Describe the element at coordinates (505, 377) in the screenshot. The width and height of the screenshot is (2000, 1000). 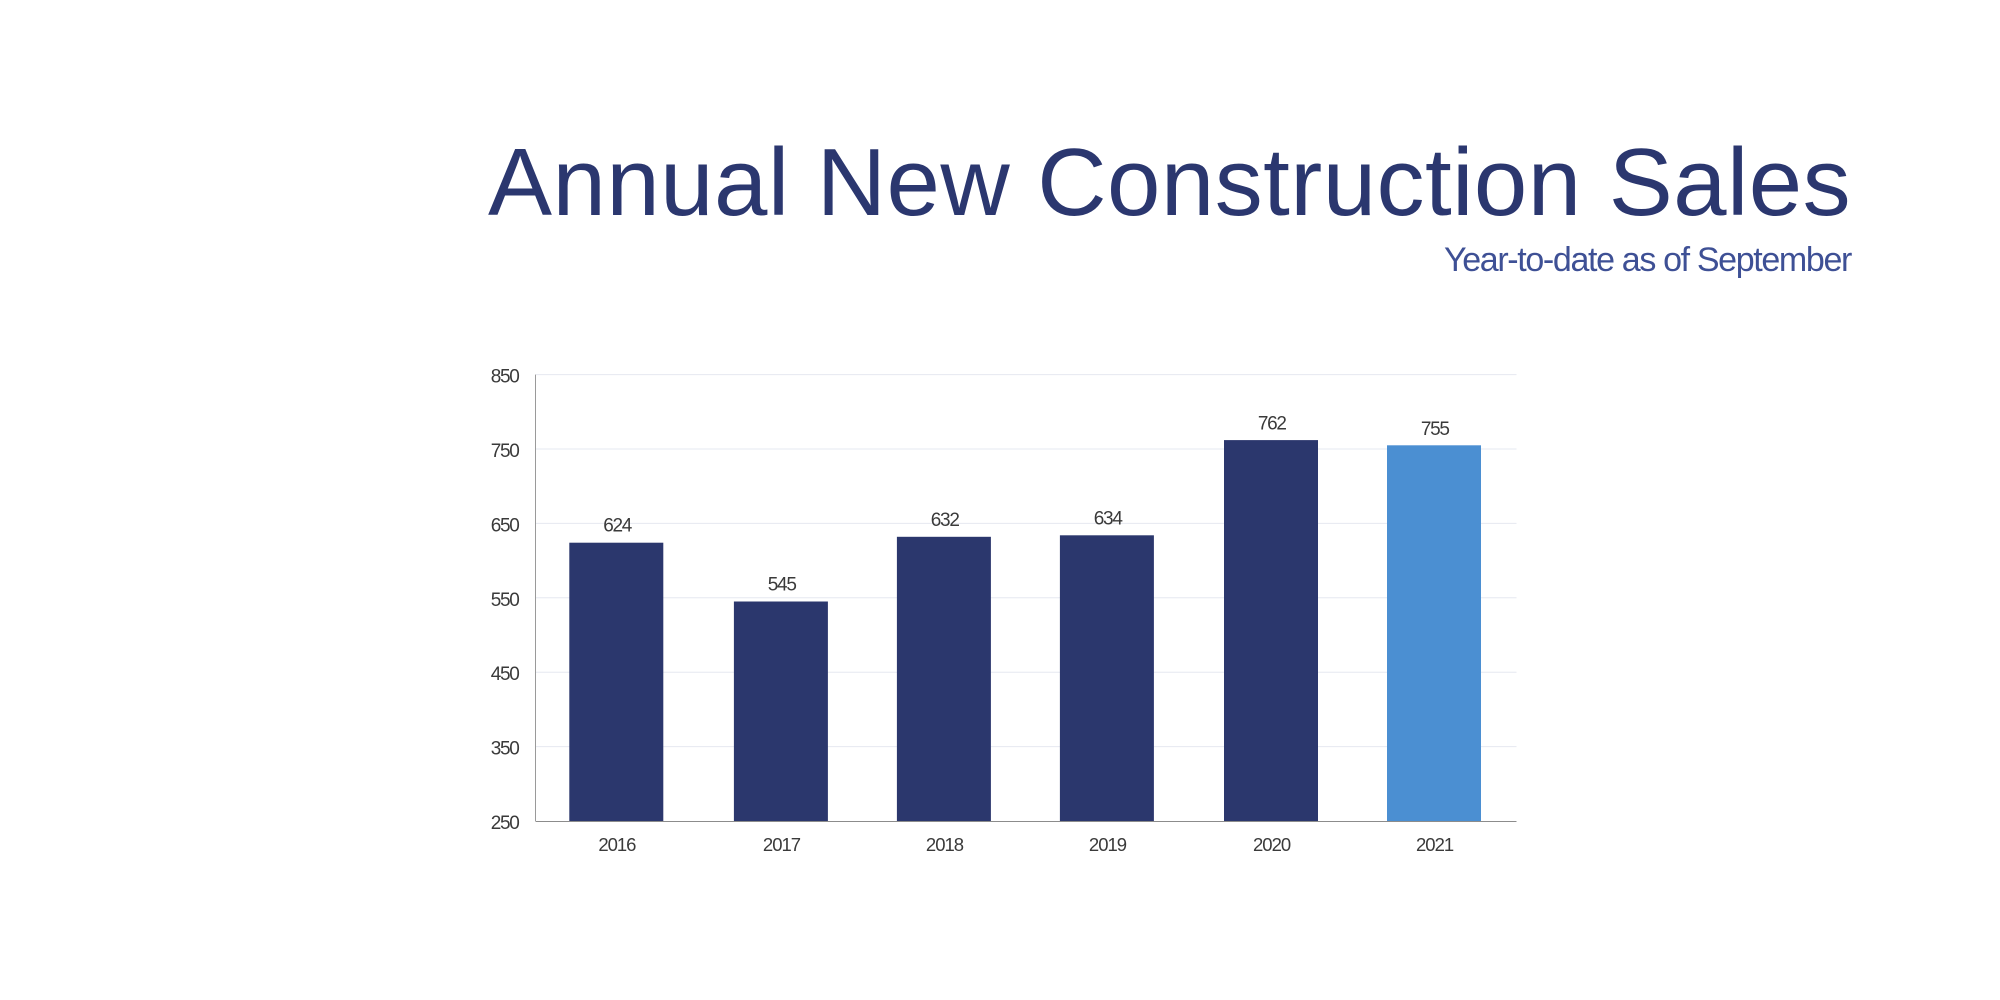
I see `svg-text: 850` at that location.